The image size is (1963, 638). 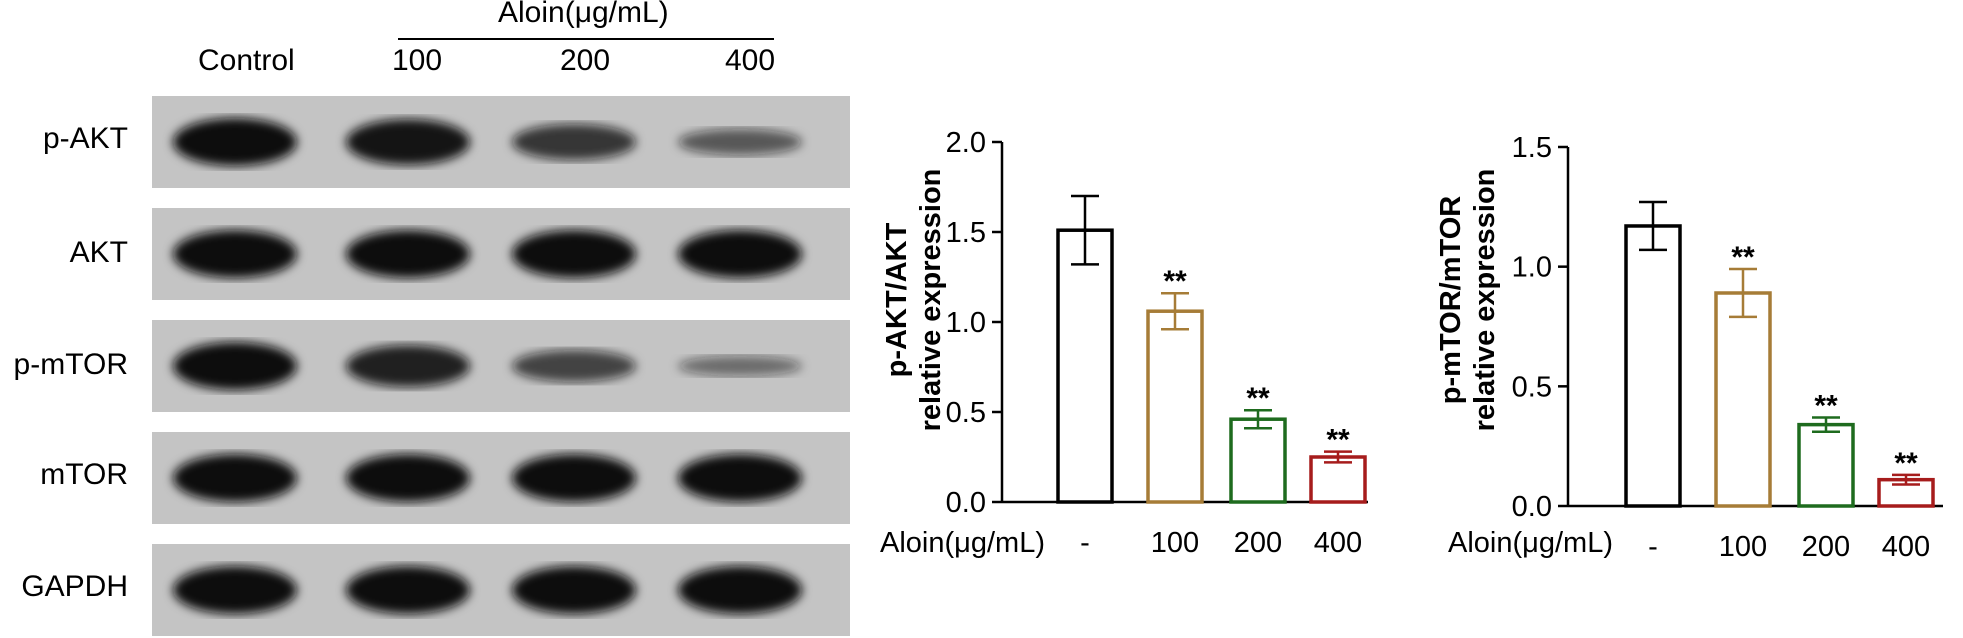 What do you see at coordinates (1530, 543) in the screenshot?
I see `chart2-xlabel: Aloin(μg/mL)` at bounding box center [1530, 543].